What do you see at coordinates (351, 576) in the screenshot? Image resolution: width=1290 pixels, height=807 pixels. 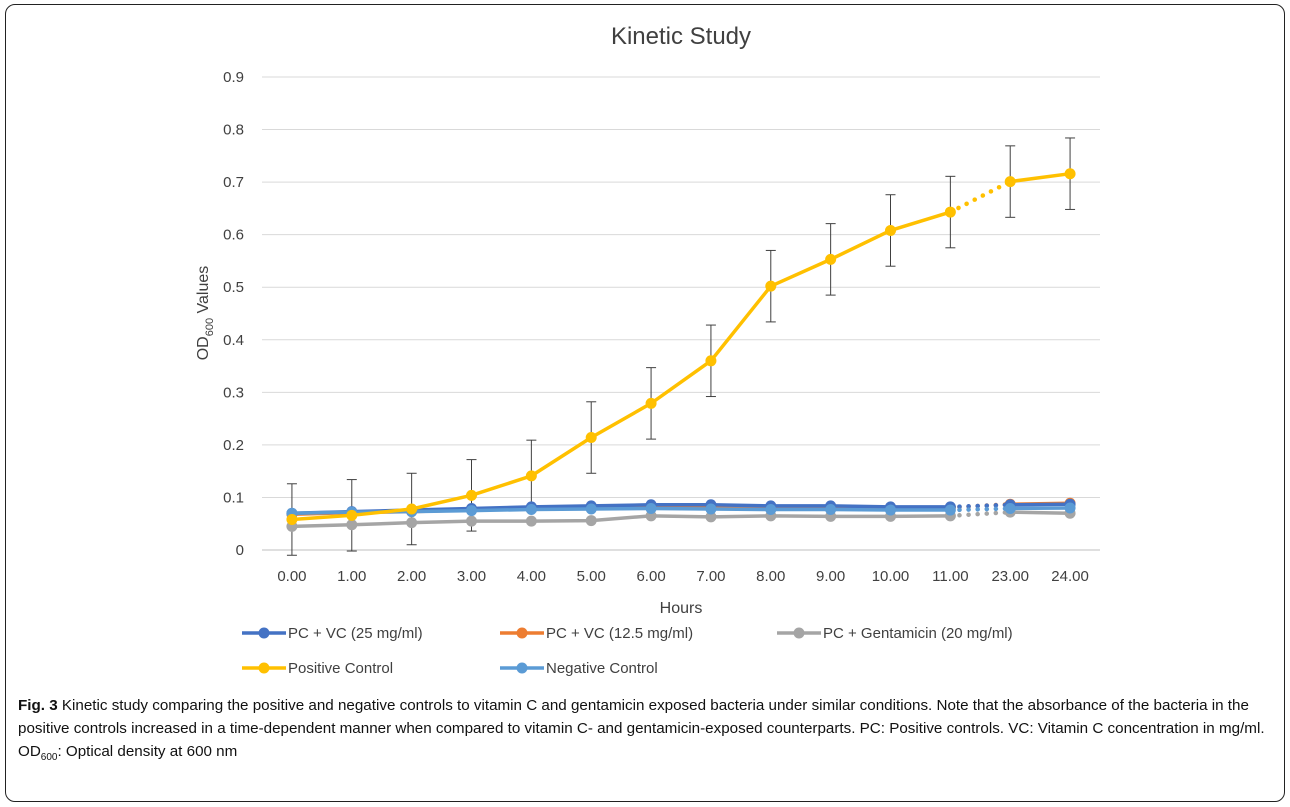 I see `x-tick-label: 1.00` at bounding box center [351, 576].